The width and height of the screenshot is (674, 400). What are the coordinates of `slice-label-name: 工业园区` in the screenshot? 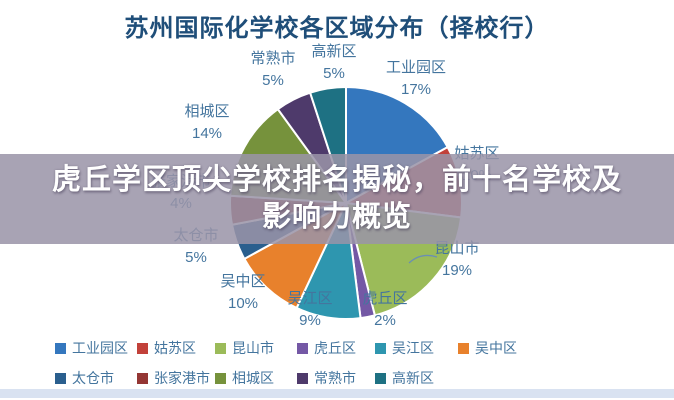 It's located at (416, 68).